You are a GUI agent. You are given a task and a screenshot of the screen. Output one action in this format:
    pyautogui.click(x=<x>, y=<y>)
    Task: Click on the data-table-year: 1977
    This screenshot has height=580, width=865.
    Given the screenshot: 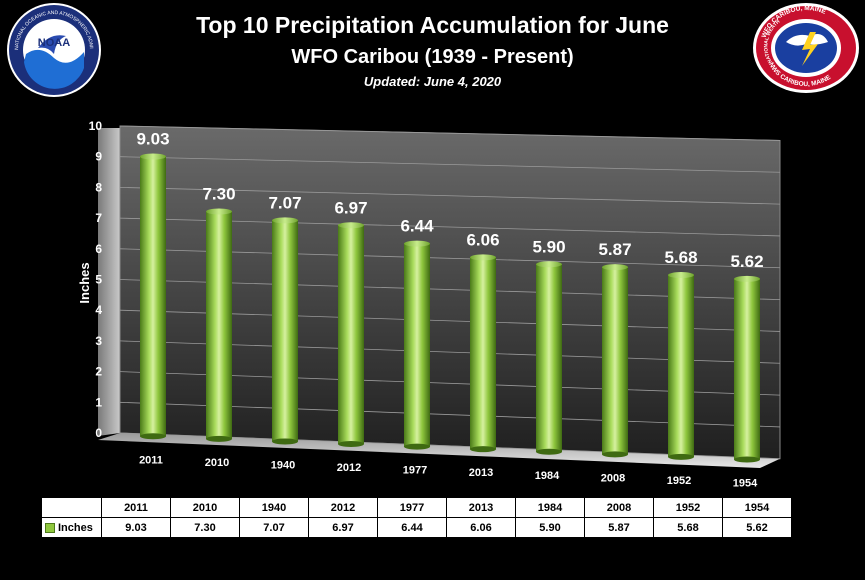 What is the action you would take?
    pyautogui.click(x=412, y=507)
    